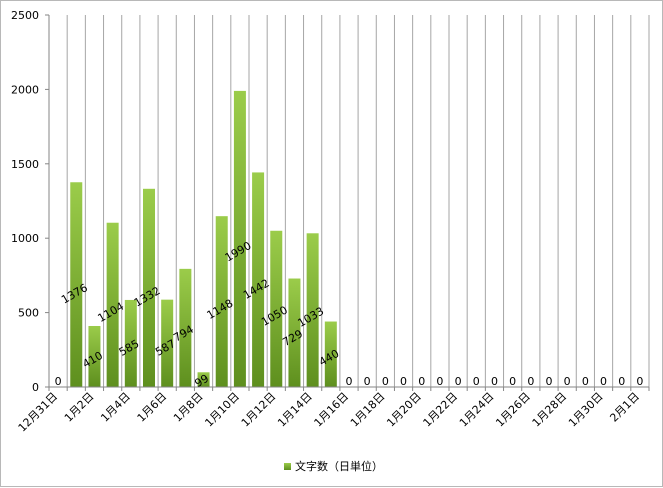 This screenshot has width=663, height=488. What do you see at coordinates (441, 410) in the screenshot?
I see `x-tick-label: 1月22日` at bounding box center [441, 410].